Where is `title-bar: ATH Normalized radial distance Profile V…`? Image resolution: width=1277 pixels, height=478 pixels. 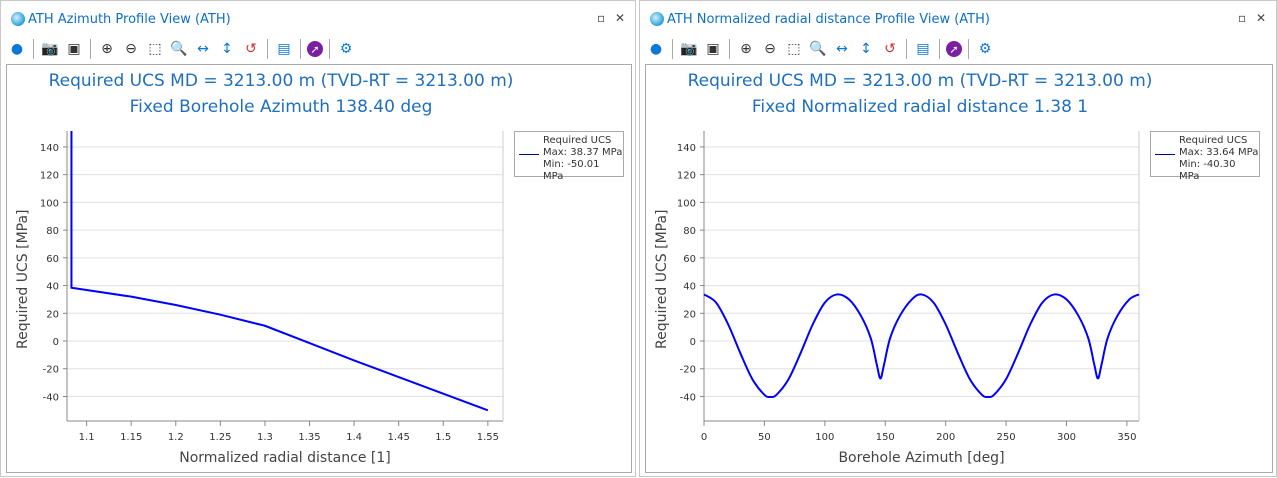 title-bar: ATH Normalized radial distance Profile V… is located at coordinates (958, 19).